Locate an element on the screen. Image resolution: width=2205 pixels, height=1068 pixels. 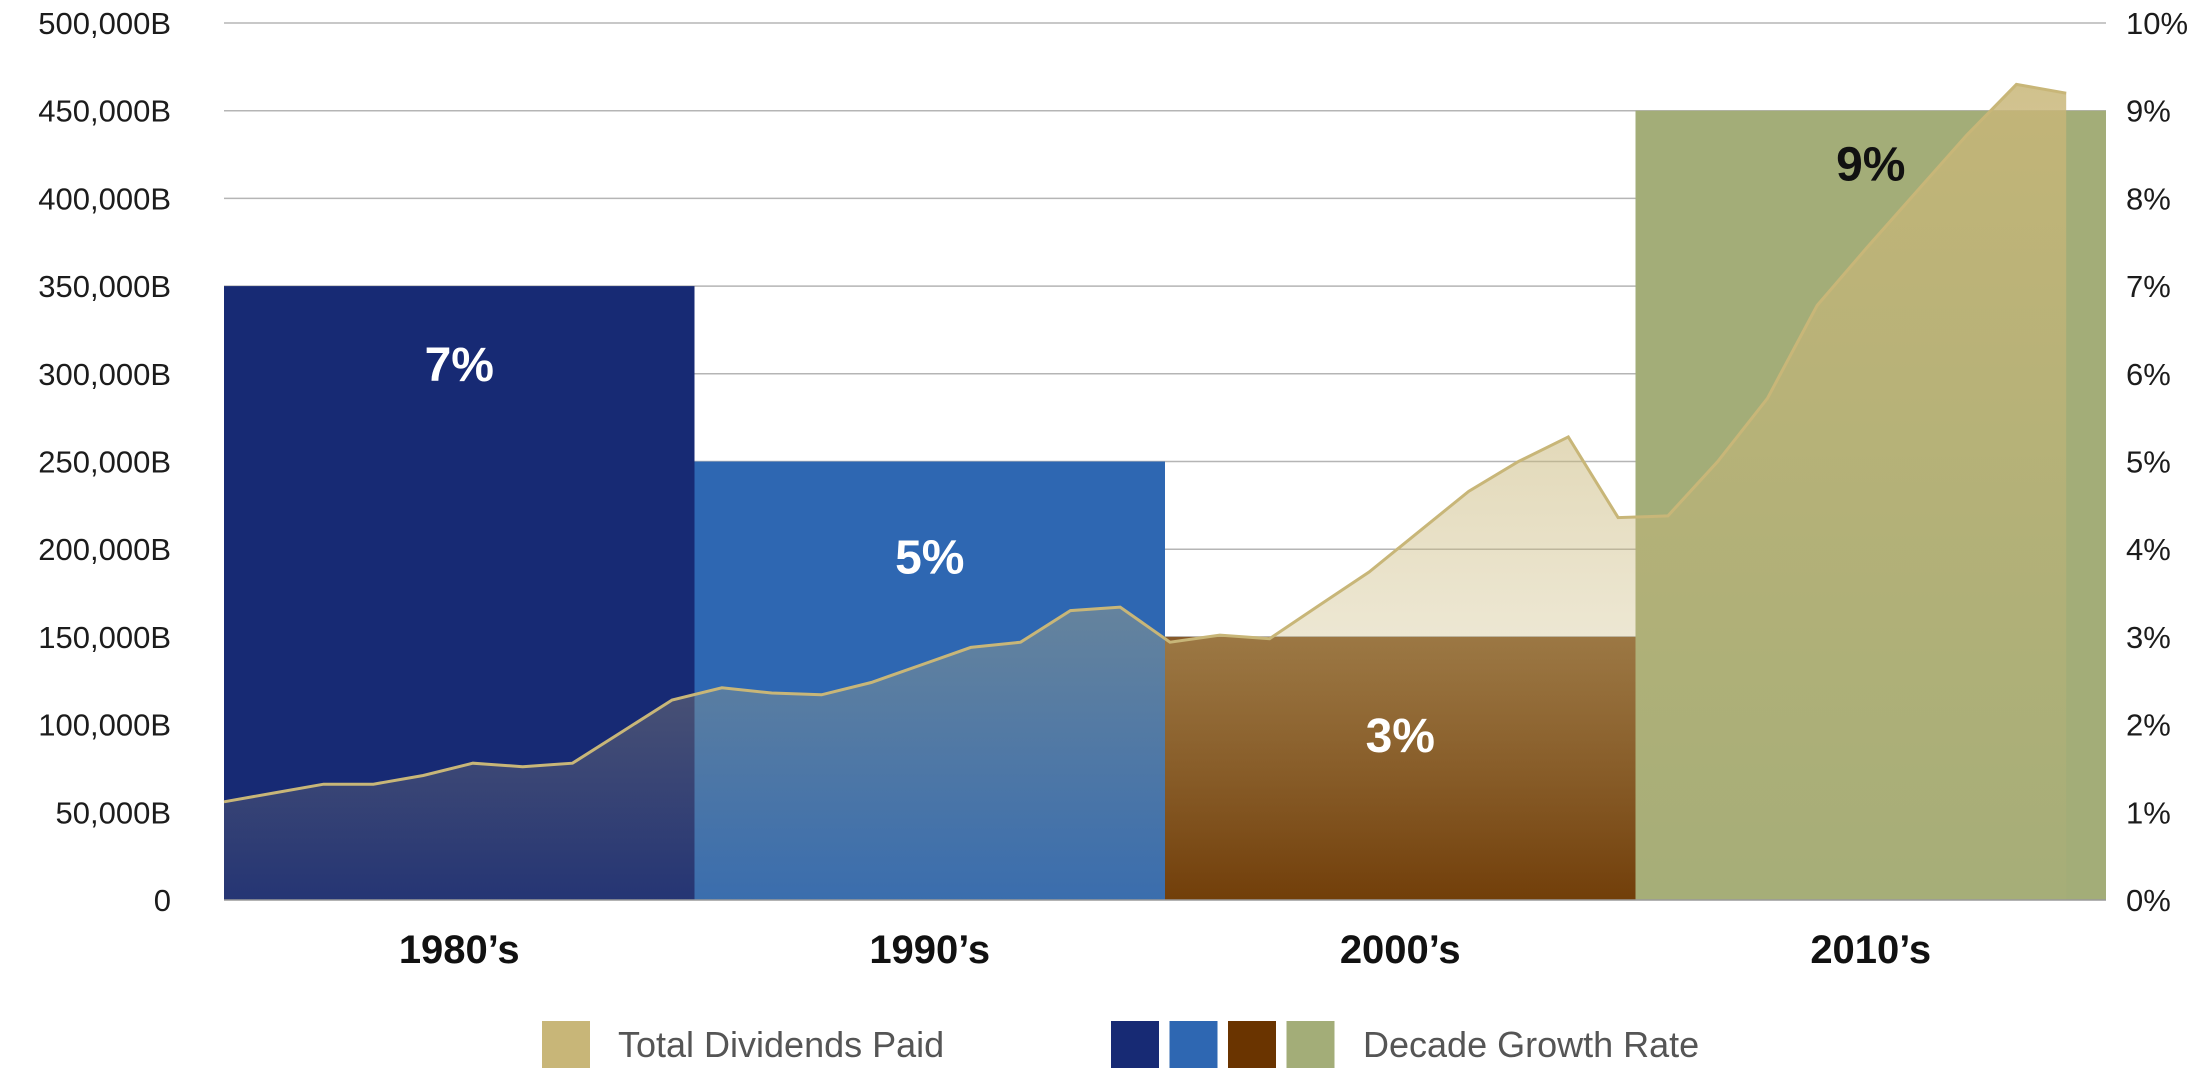
y-left-tick-label: 100,000B is located at coordinates (104, 725).